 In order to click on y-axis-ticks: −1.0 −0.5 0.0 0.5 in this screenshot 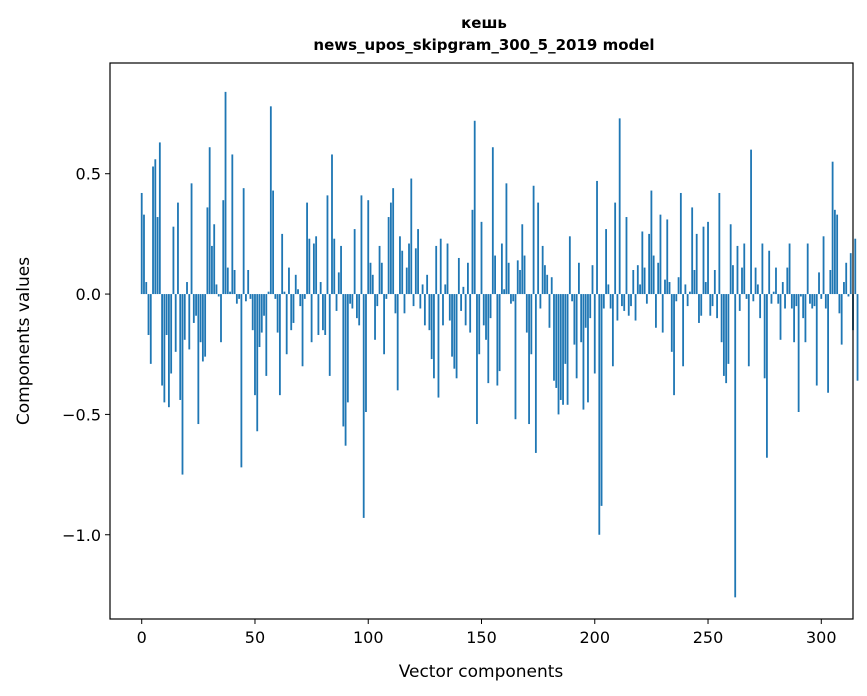, I will do `click(86, 355)`.